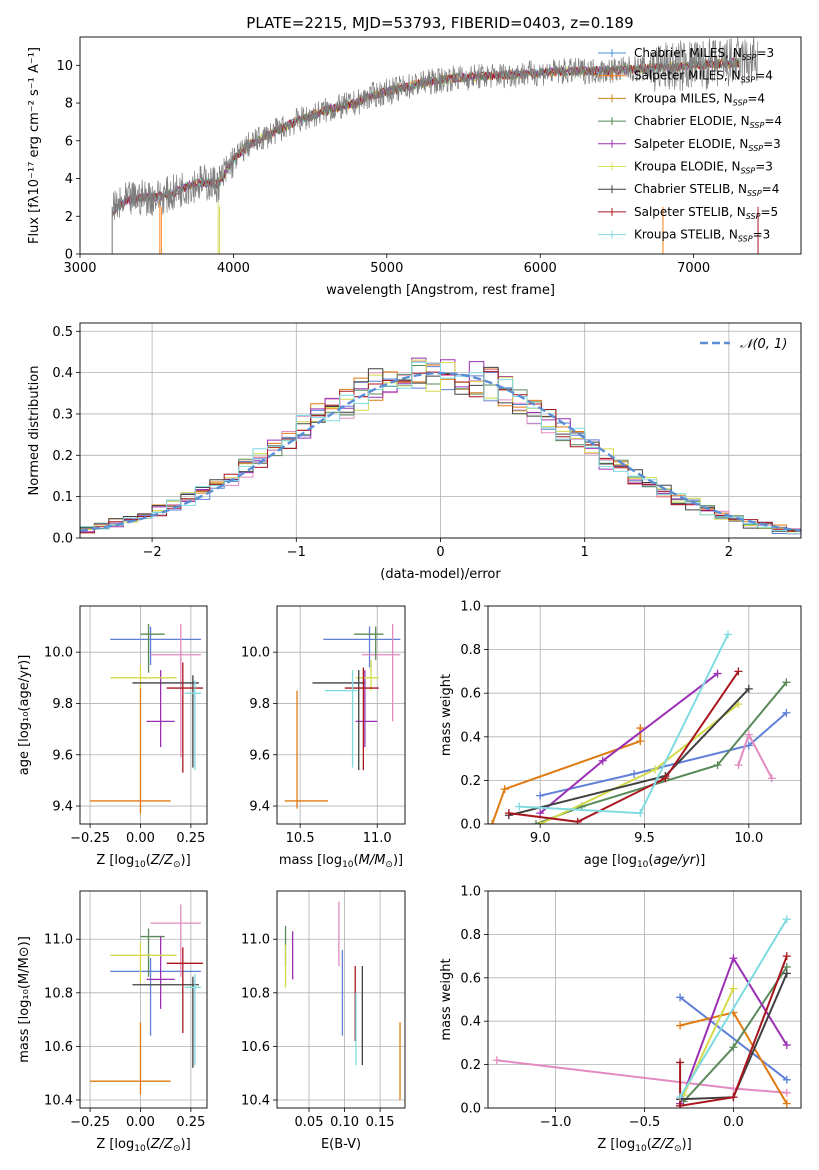 This screenshot has height=1170, width=819. What do you see at coordinates (556, 1122) in the screenshot?
I see `x-tick-label: −1.0` at bounding box center [556, 1122].